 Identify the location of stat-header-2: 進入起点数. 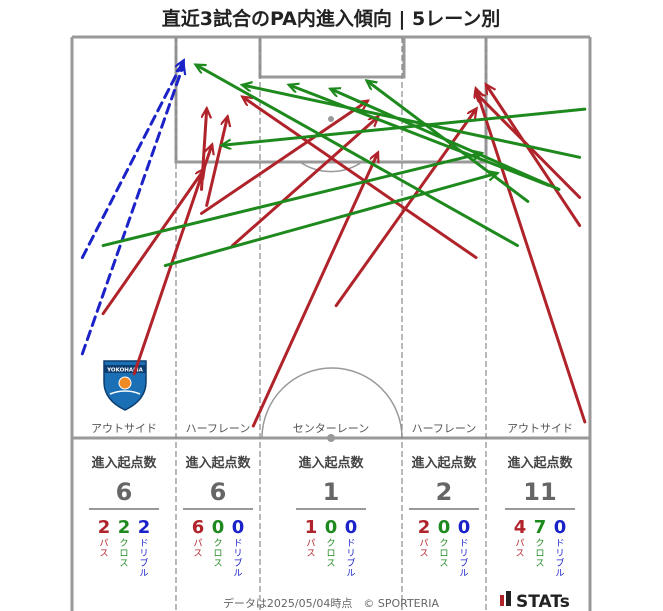
(218, 463).